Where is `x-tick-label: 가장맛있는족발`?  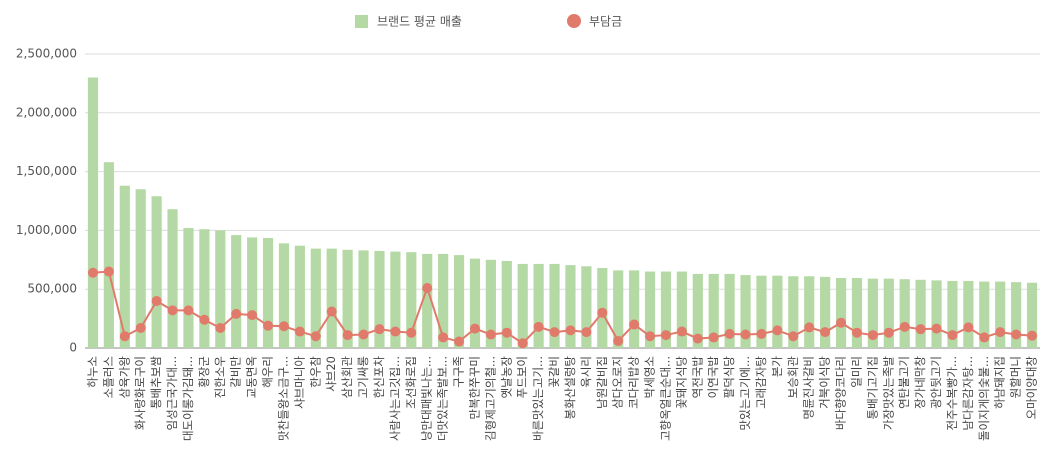
x-tick-label: 가장맛있는족발 is located at coordinates (888, 393).